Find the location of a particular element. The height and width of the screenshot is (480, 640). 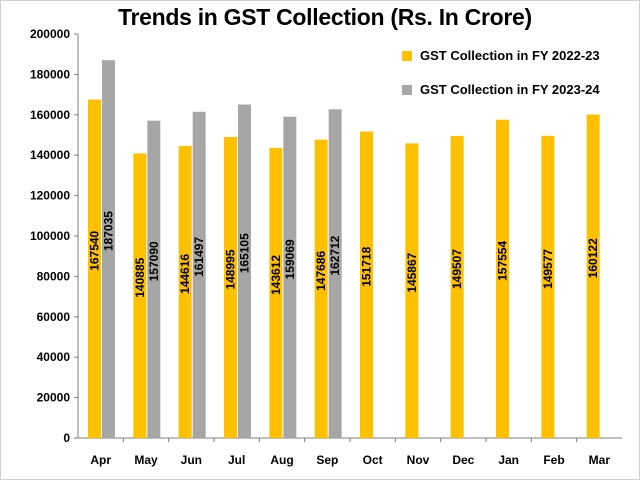

x-tick-label: Jun is located at coordinates (191, 460).